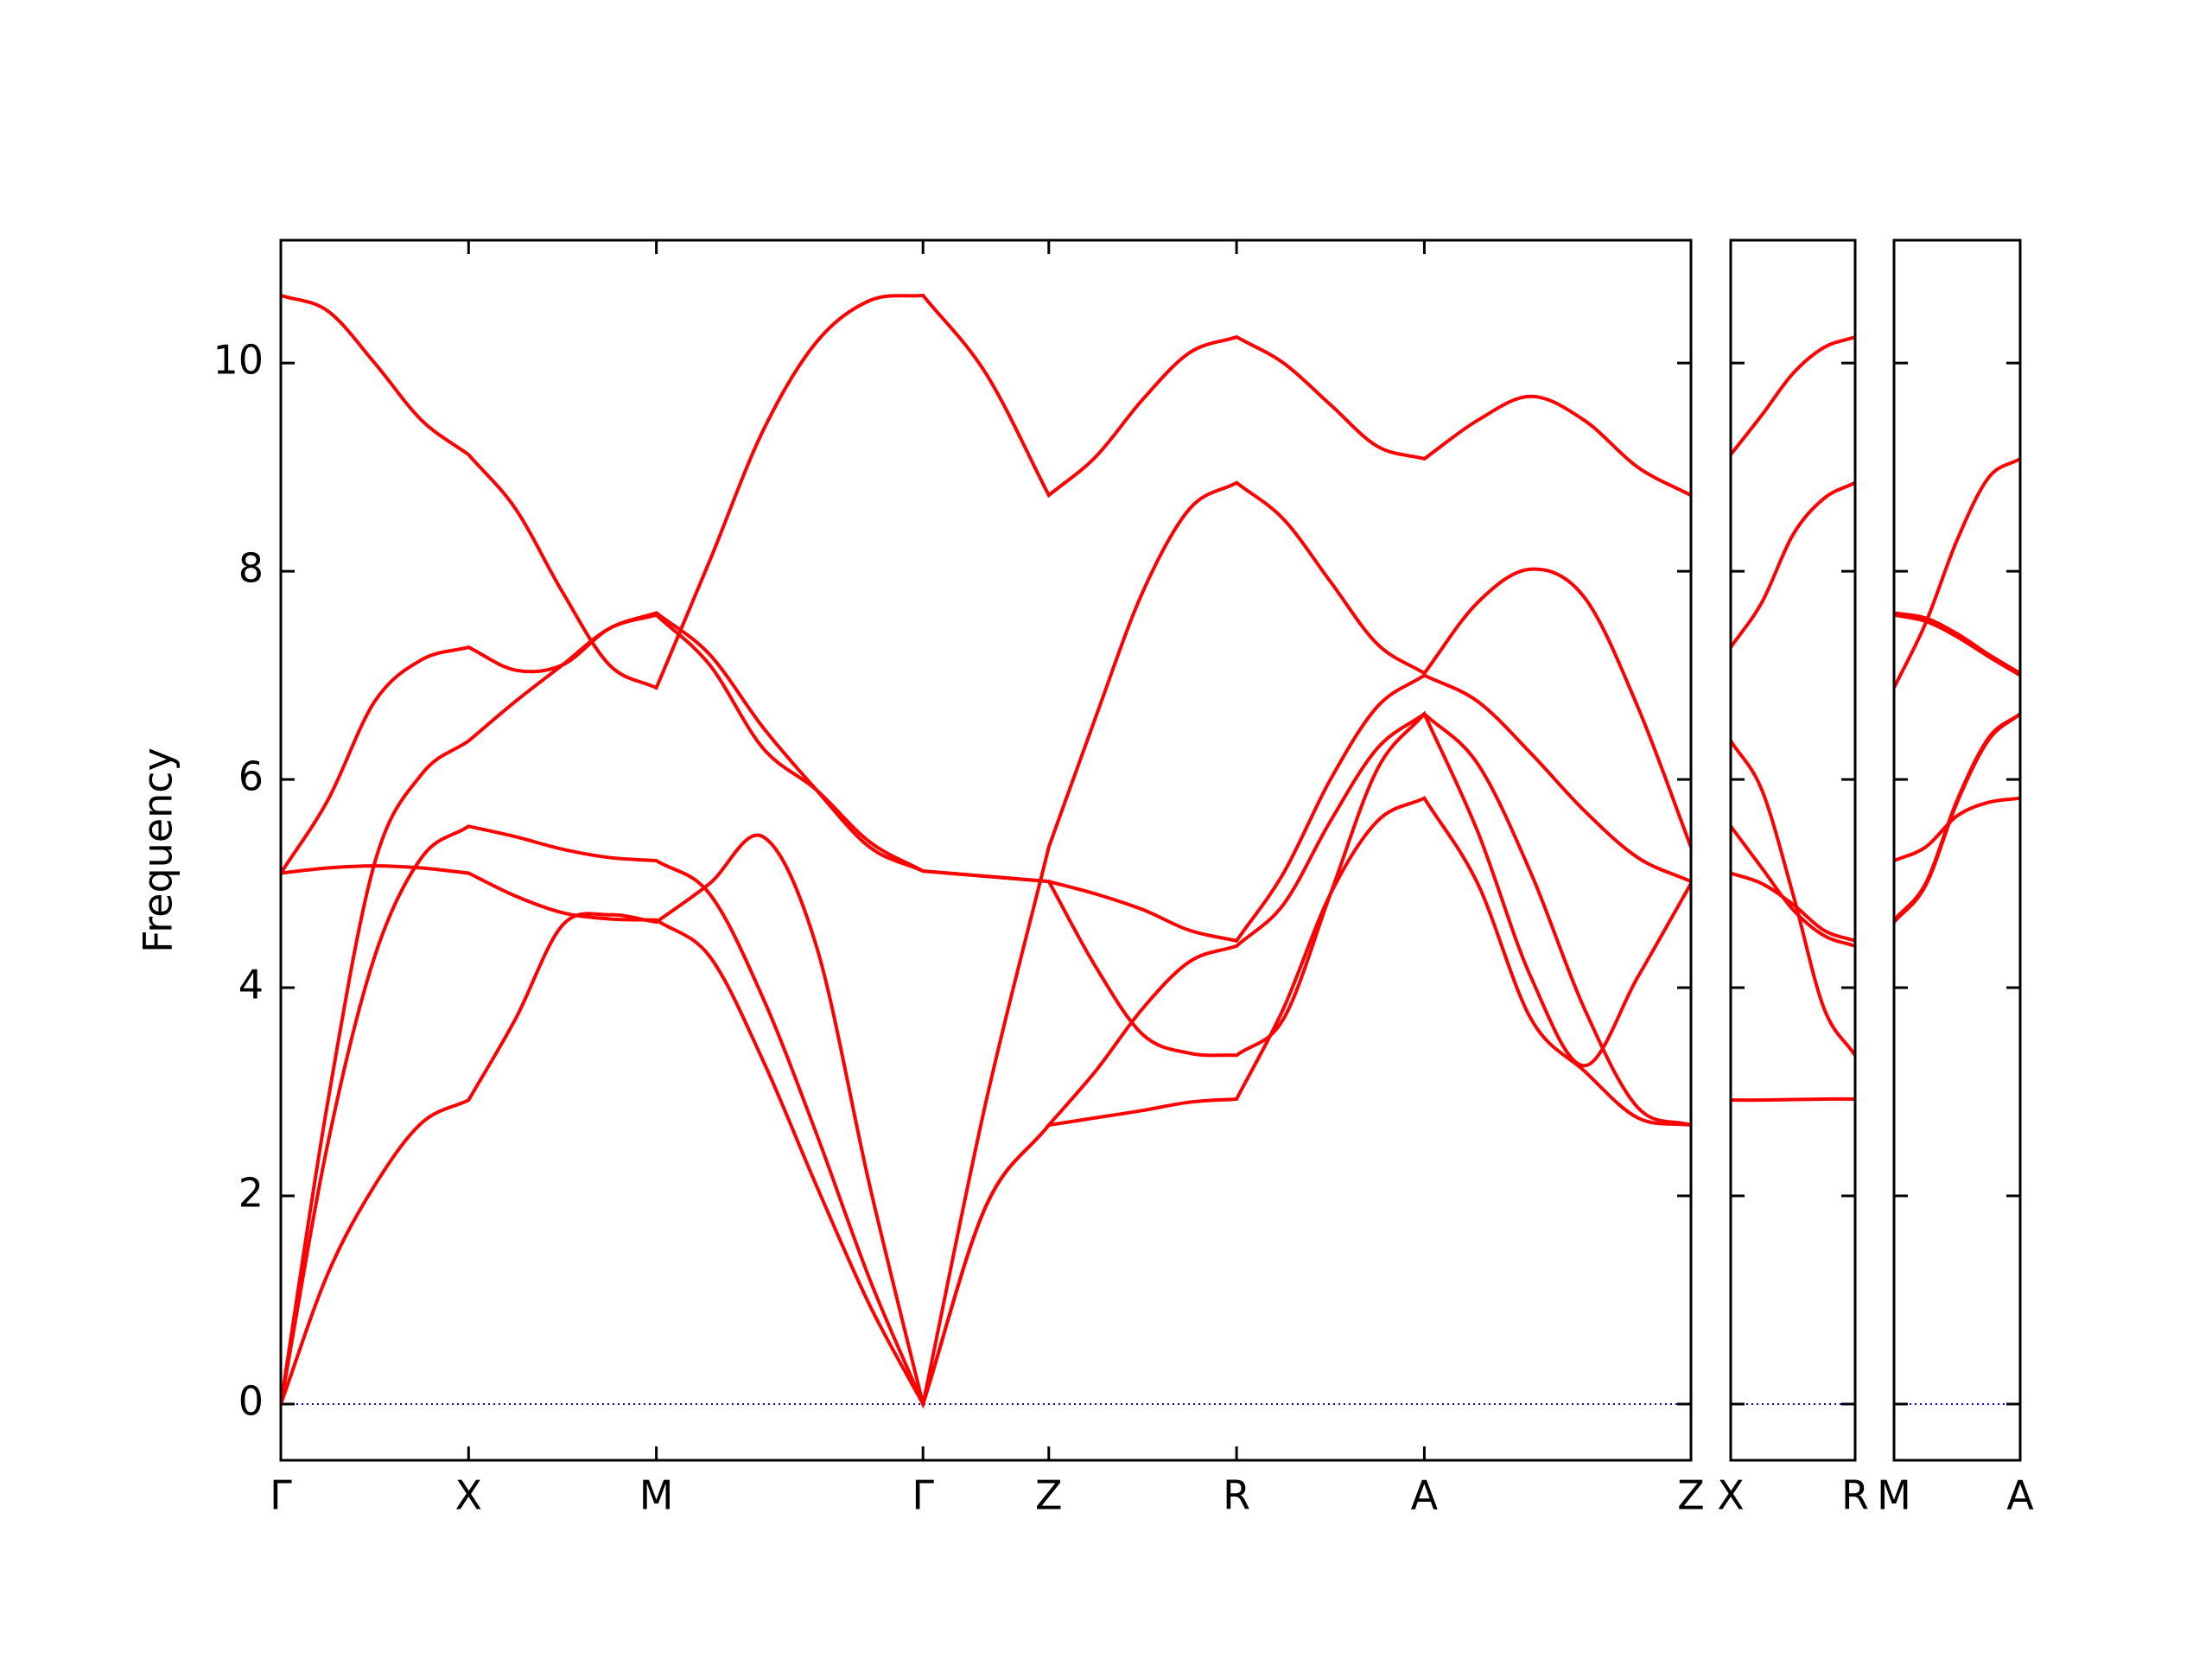 Image resolution: width=2212 pixels, height=1659 pixels. Describe the element at coordinates (238, 360) in the screenshot. I see `y-tick-label: 10` at that location.